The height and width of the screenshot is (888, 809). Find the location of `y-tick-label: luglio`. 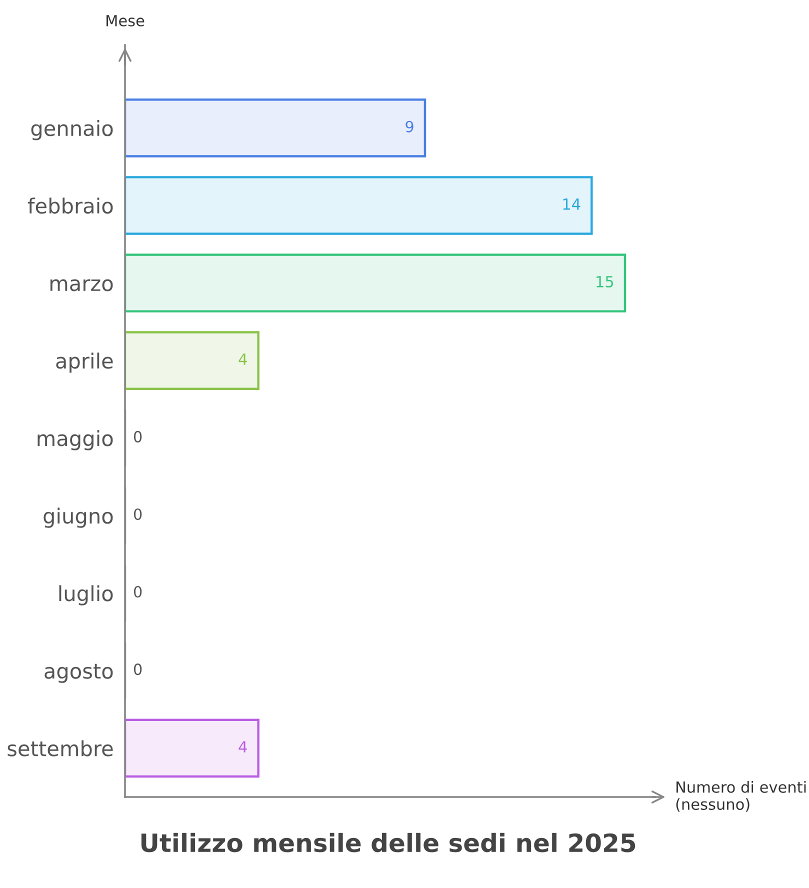

y-tick-label: luglio is located at coordinates (86, 595).